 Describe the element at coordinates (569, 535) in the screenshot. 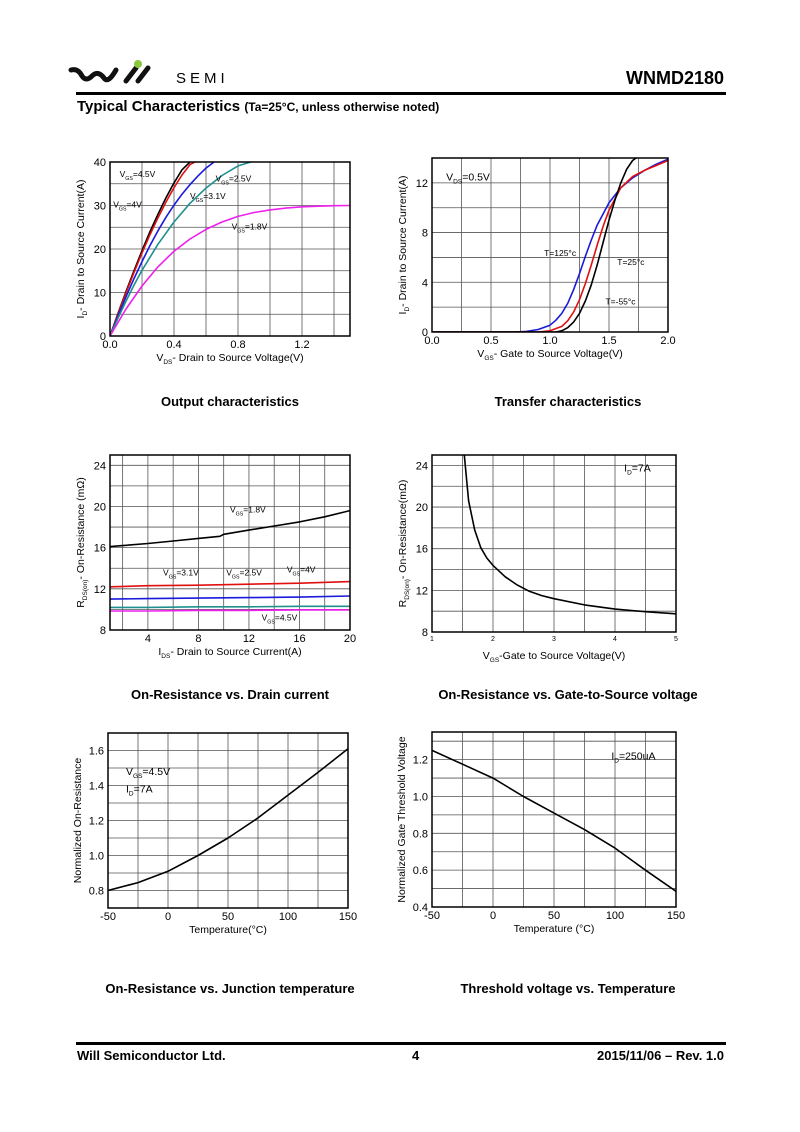

I see `series-line-id-7a` at that location.